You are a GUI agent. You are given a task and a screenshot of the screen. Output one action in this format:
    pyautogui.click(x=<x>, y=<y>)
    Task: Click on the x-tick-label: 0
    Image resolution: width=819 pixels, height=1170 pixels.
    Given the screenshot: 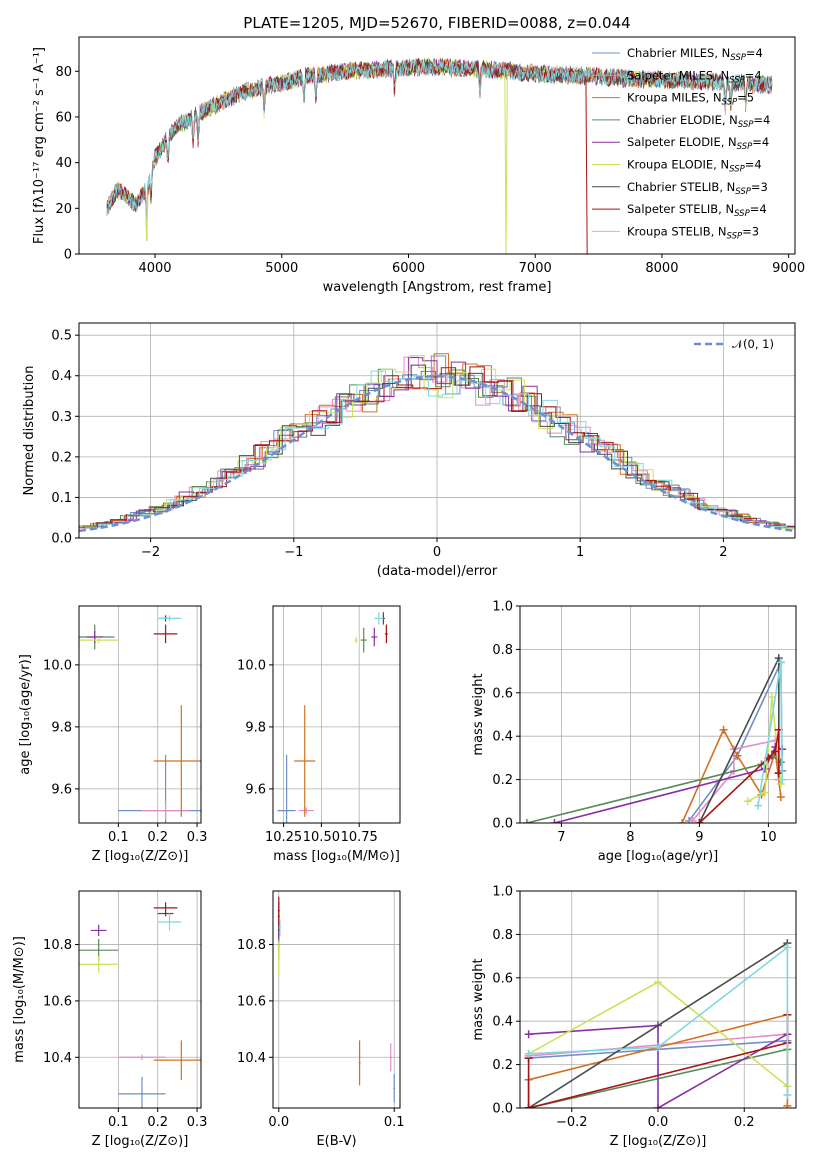 What is the action you would take?
    pyautogui.click(x=437, y=552)
    